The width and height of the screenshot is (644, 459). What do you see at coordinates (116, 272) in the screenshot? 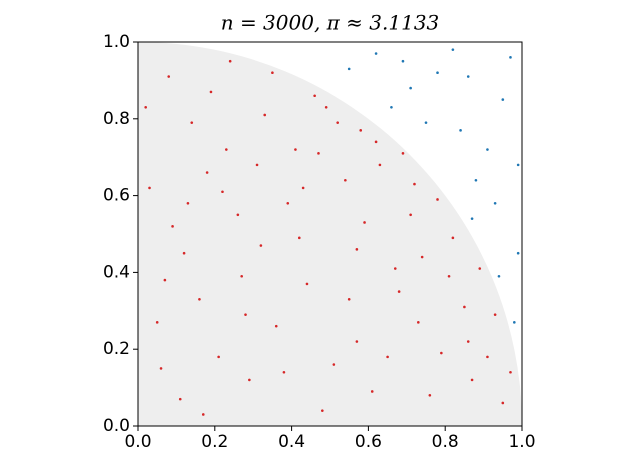
I see `y-tick-label: 0.4` at bounding box center [116, 272].